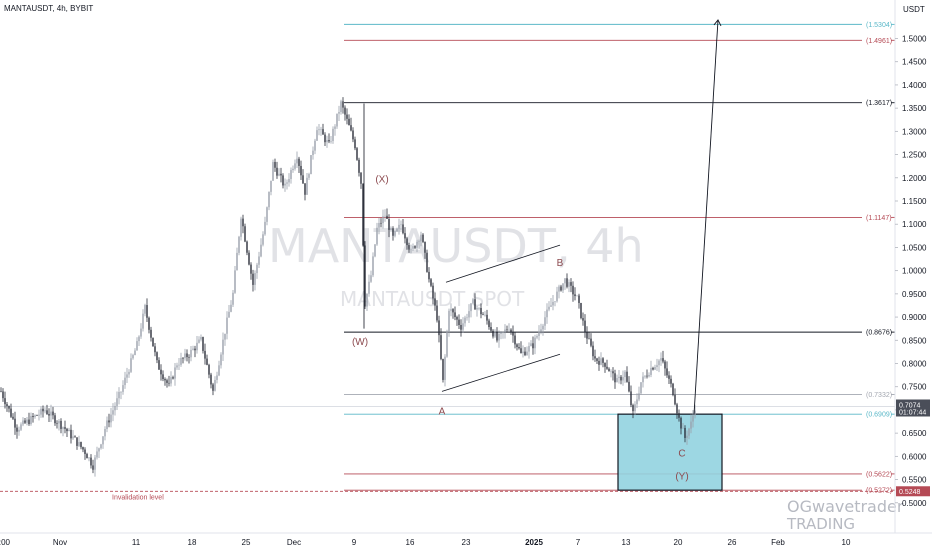  Describe the element at coordinates (619, 474) in the screenshot. I see `fib-level: (0.5622)` at that location.